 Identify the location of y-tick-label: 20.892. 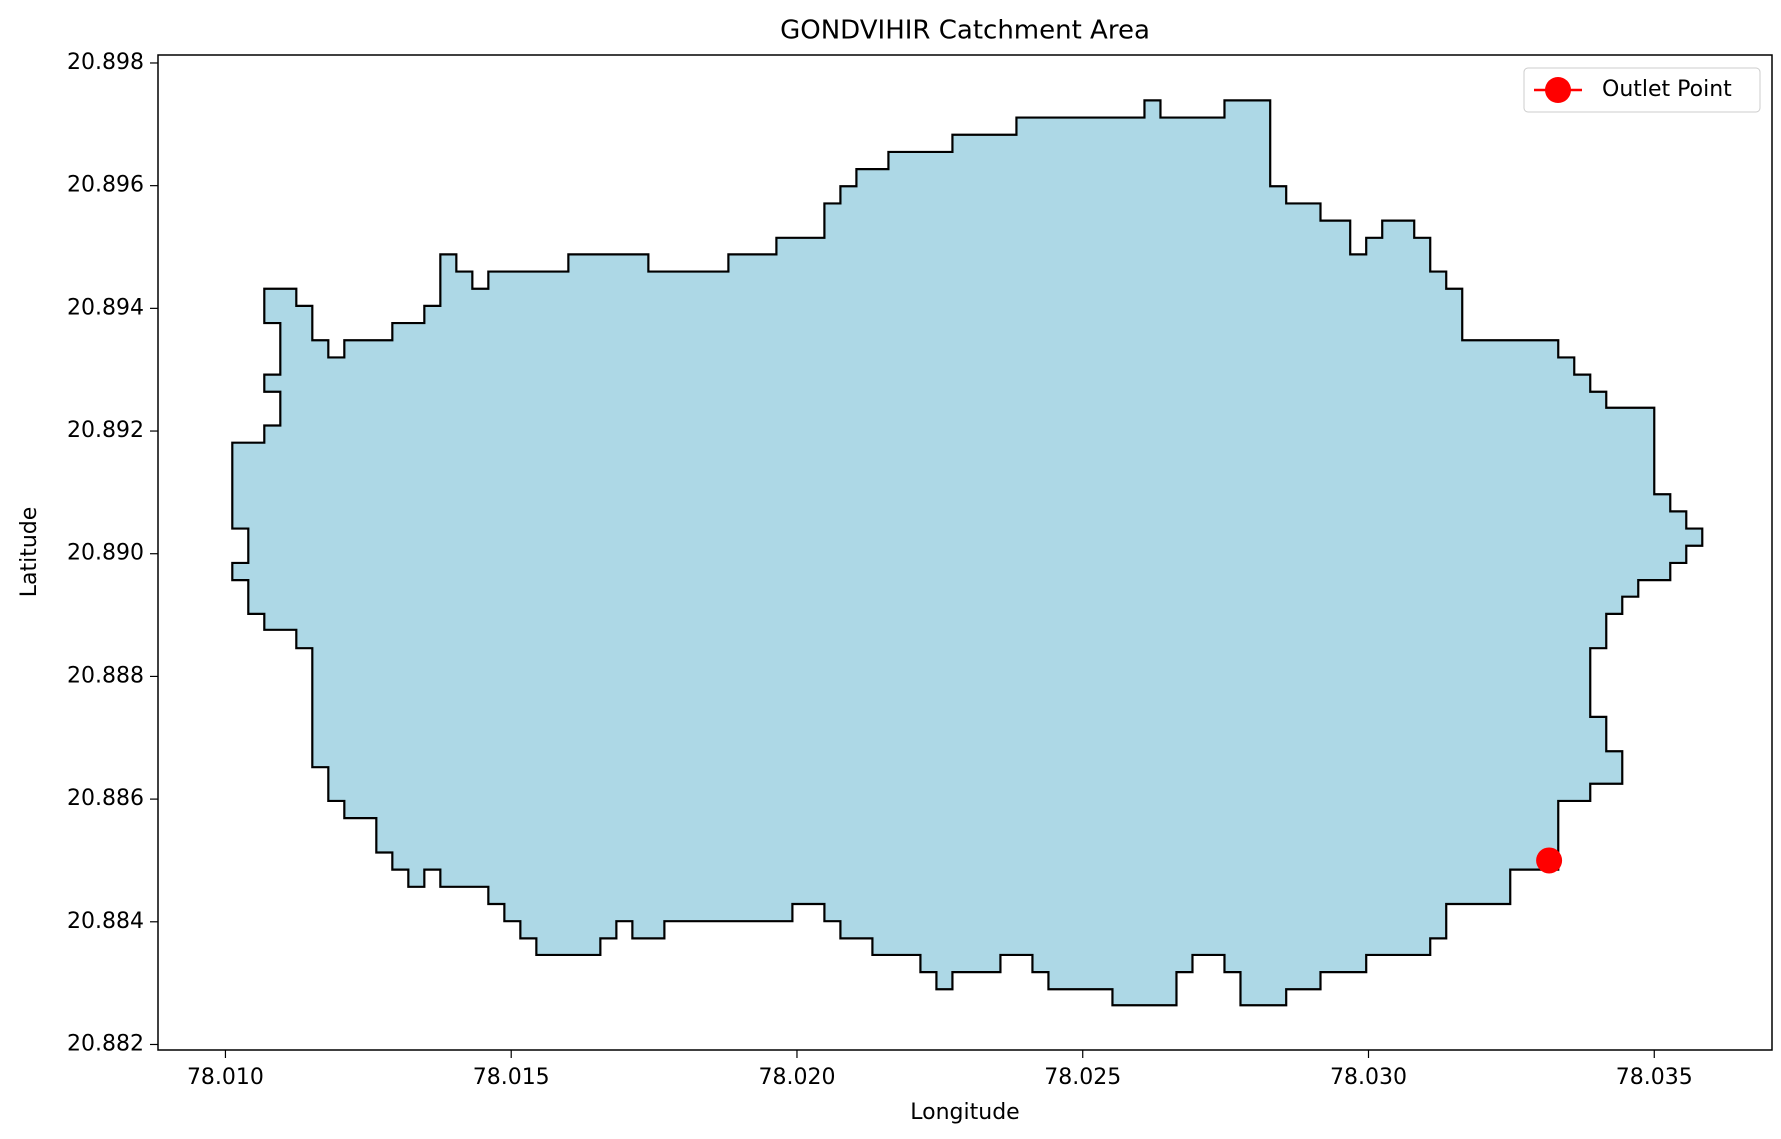
(105, 430).